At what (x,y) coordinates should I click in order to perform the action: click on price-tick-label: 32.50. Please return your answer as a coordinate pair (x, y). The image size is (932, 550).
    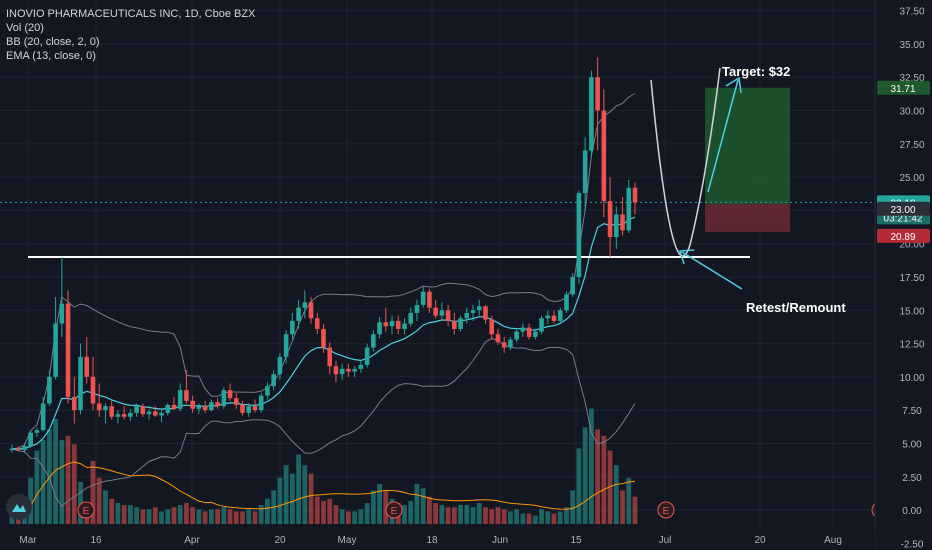
    Looking at the image, I should click on (911, 78).